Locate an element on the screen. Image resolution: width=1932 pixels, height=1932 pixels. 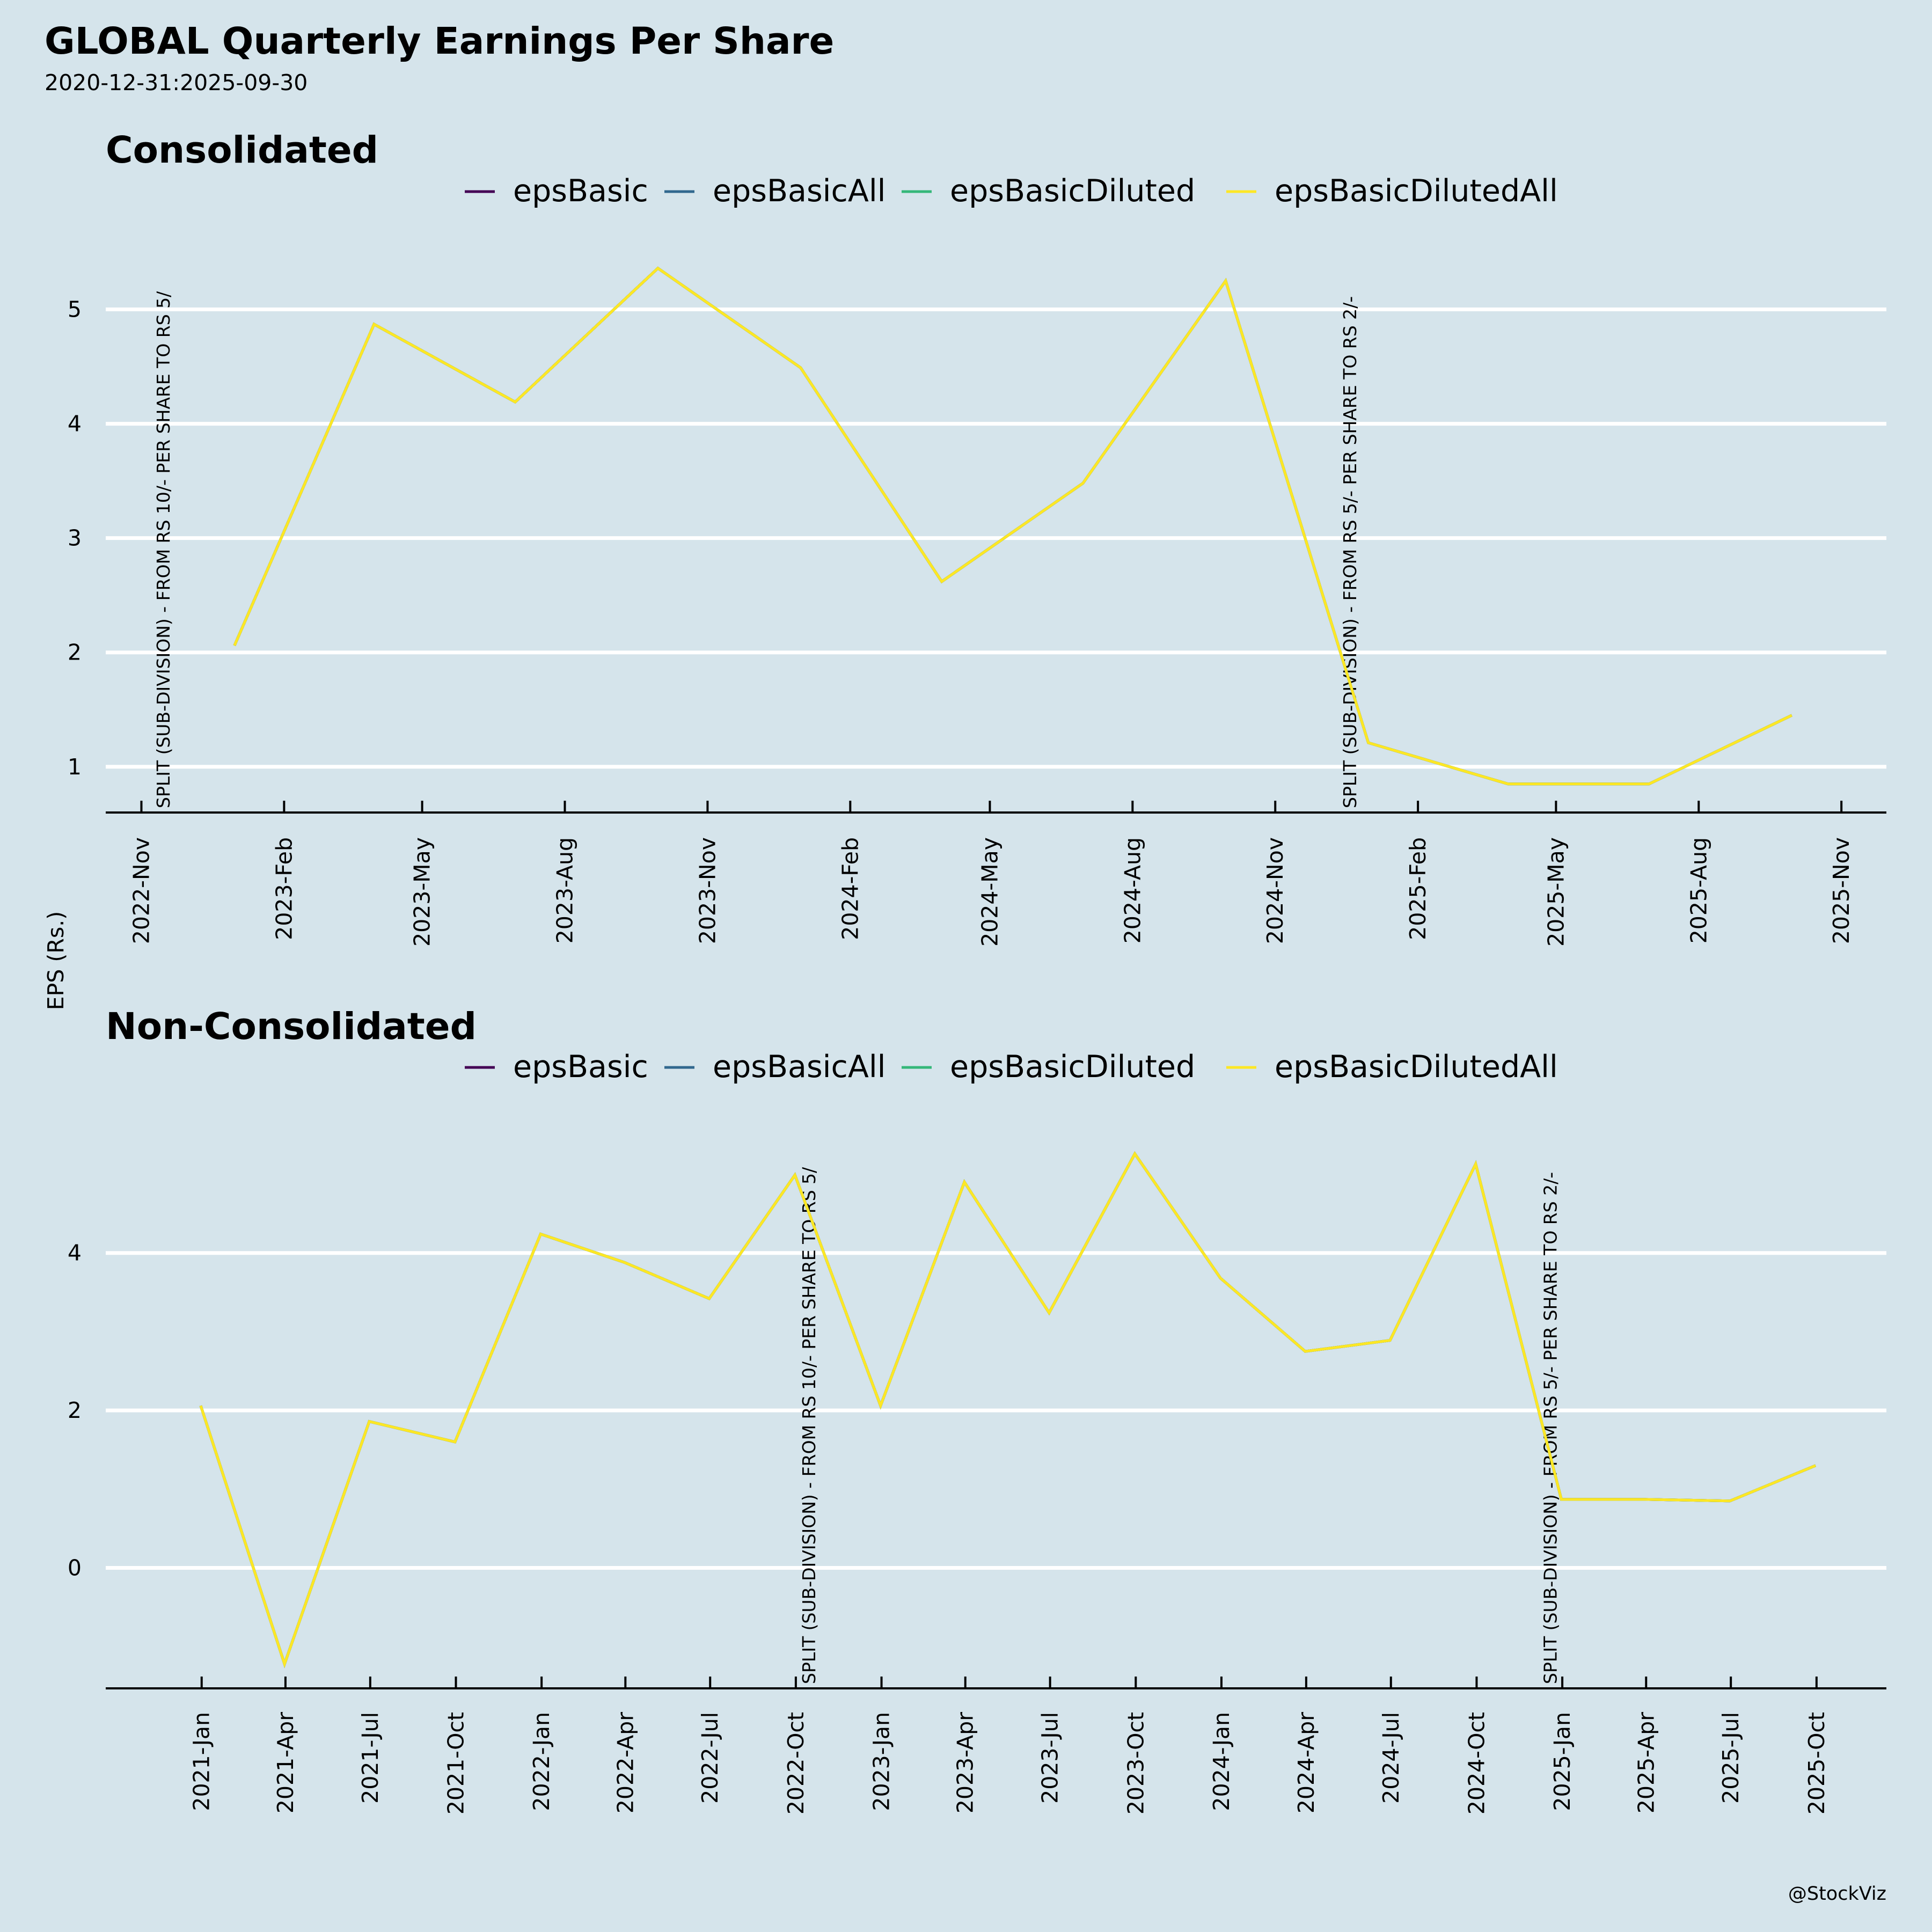
x-tick-label: 2025-Nov is located at coordinates (1841, 890).